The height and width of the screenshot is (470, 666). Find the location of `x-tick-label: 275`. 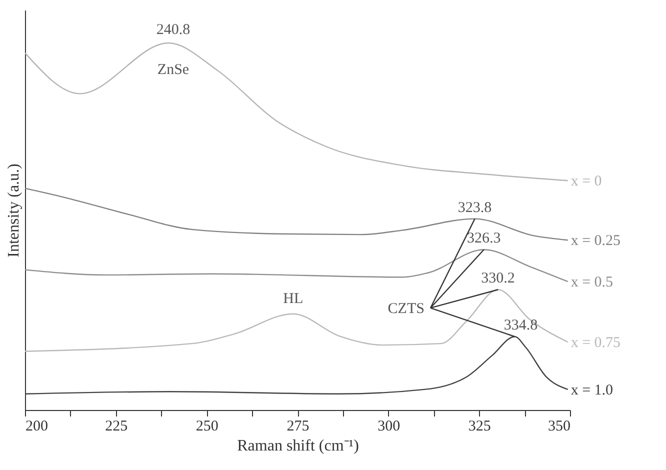

x-tick-label: 275 is located at coordinates (298, 426).